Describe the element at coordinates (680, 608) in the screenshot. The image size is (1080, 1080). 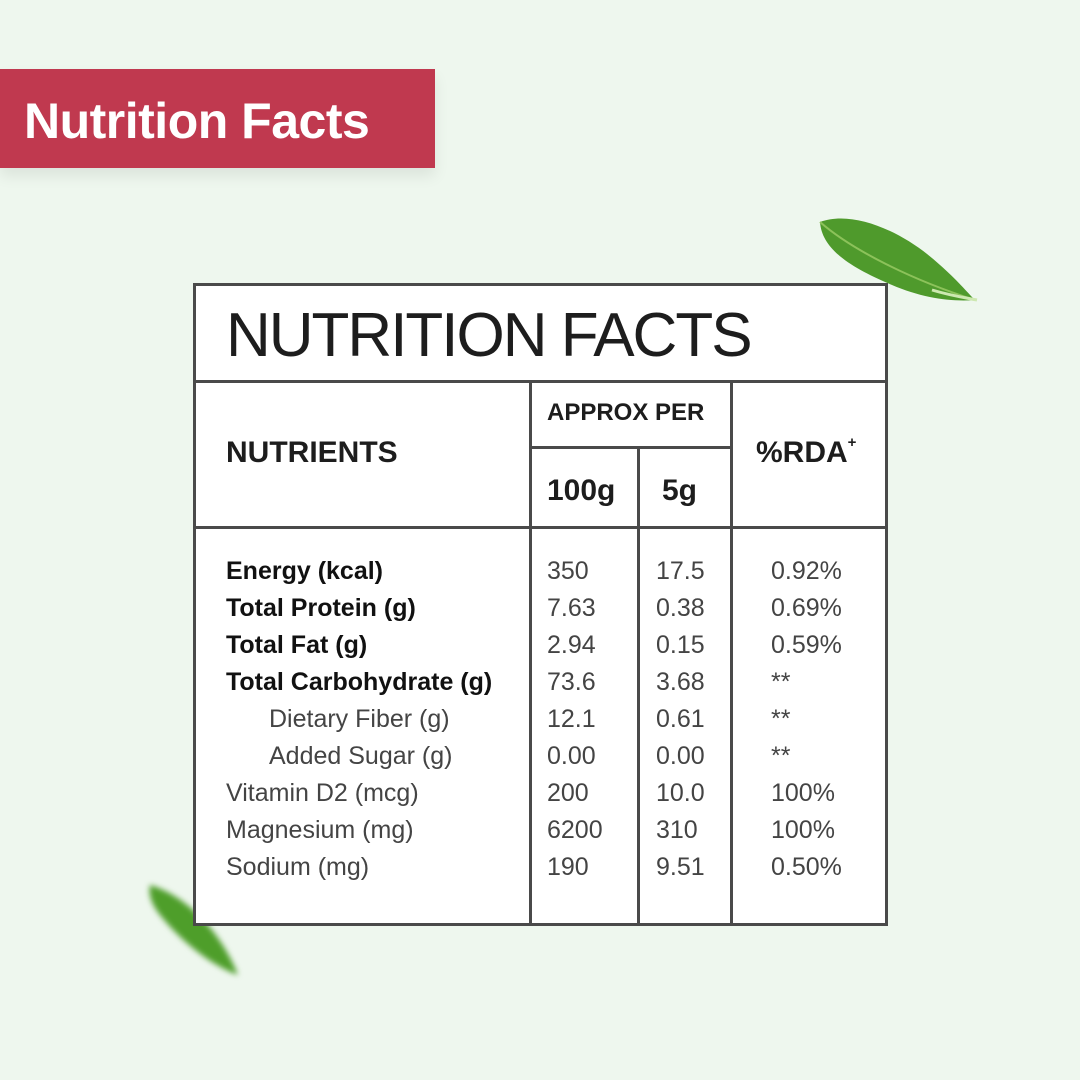
I see `value-5g: 0.38` at that location.